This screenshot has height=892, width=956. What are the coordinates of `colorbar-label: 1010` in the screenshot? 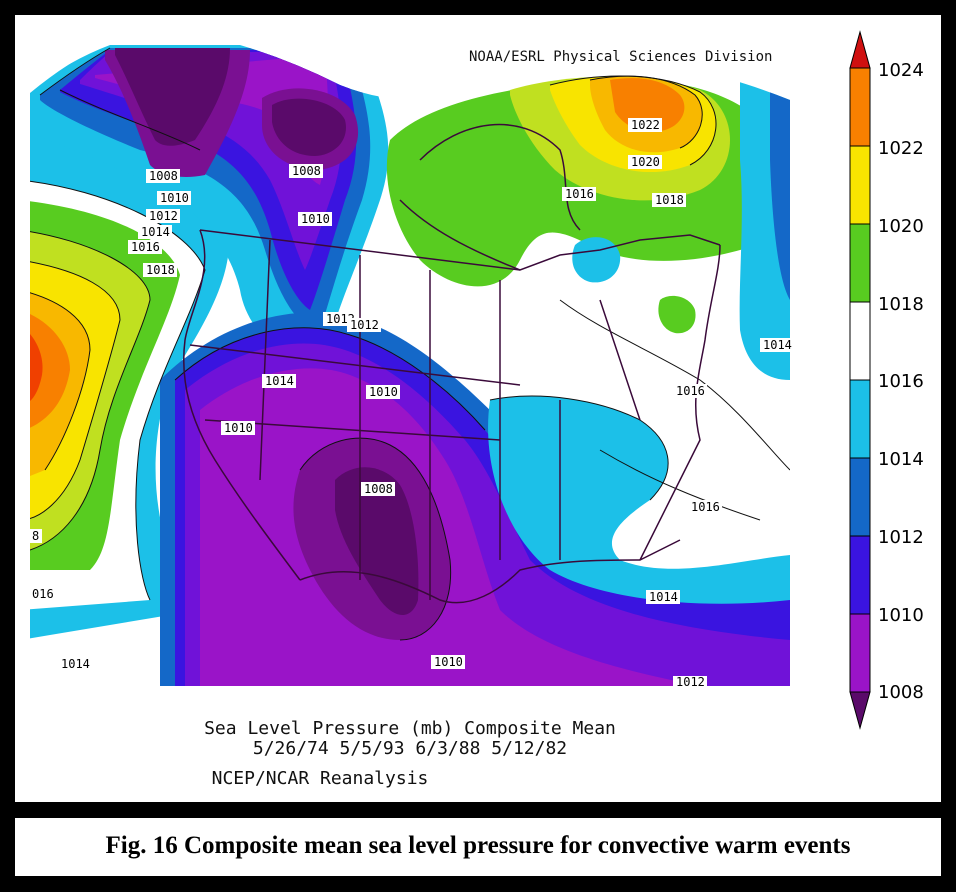 It's located at (901, 615).